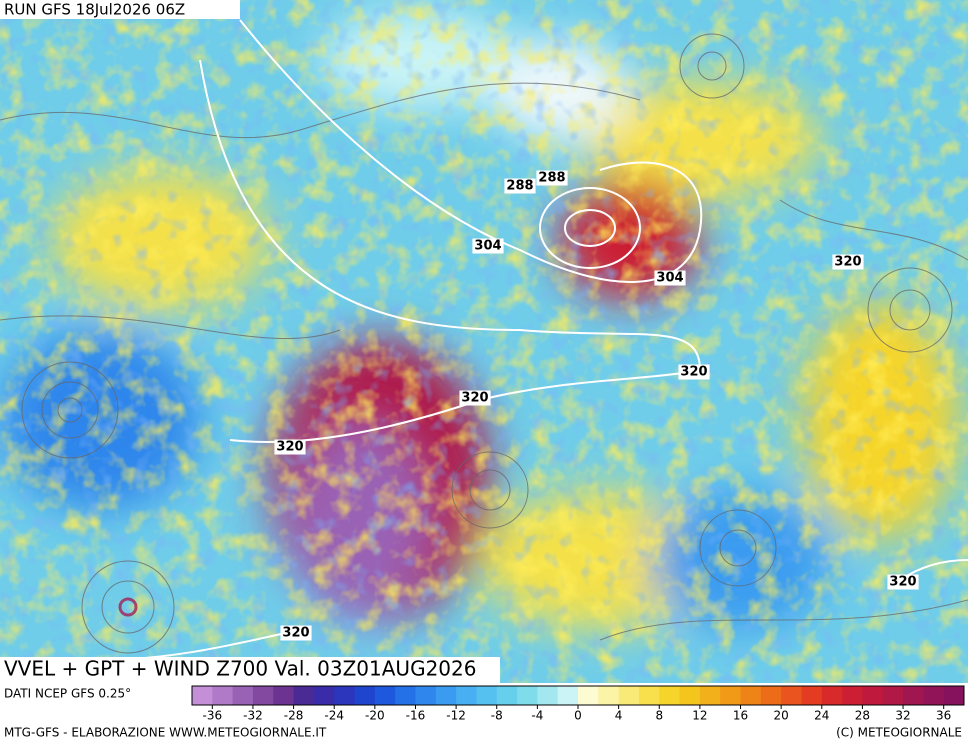 The image size is (968, 745). Describe the element at coordinates (253, 716) in the screenshot. I see `colorbar-tick-label: -32` at that location.